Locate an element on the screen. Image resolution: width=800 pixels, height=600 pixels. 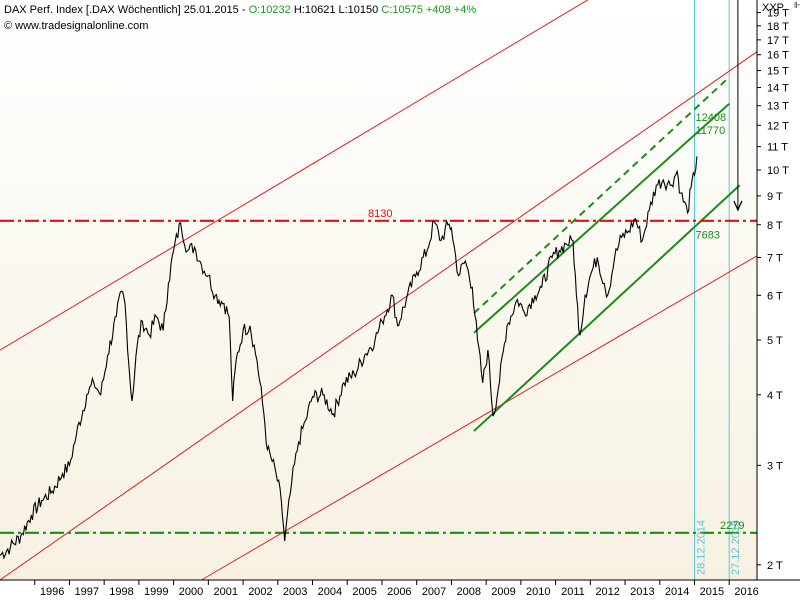
header-low: L:10150 is located at coordinates (358, 10).